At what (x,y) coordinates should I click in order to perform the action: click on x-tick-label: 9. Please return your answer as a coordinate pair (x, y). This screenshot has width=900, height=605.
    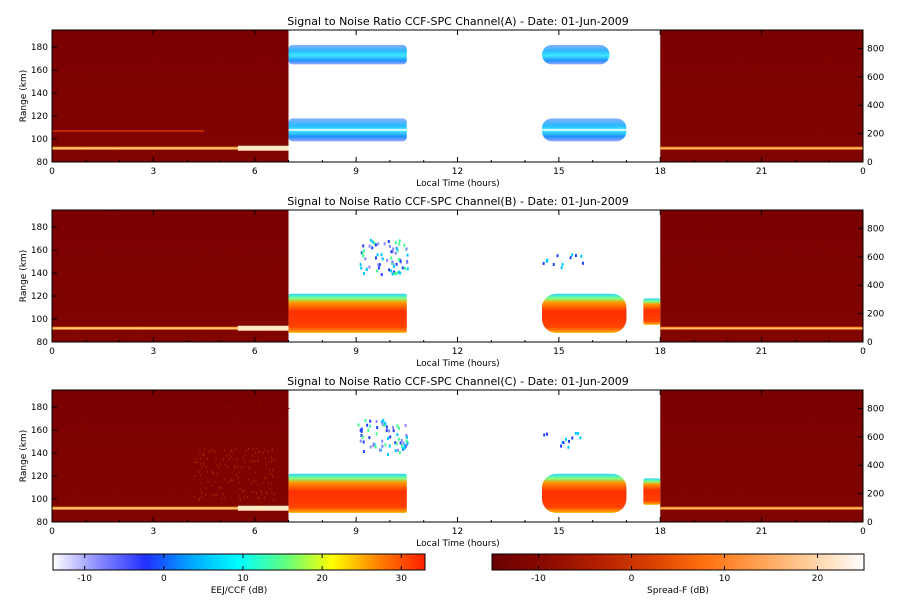
    Looking at the image, I should click on (356, 532).